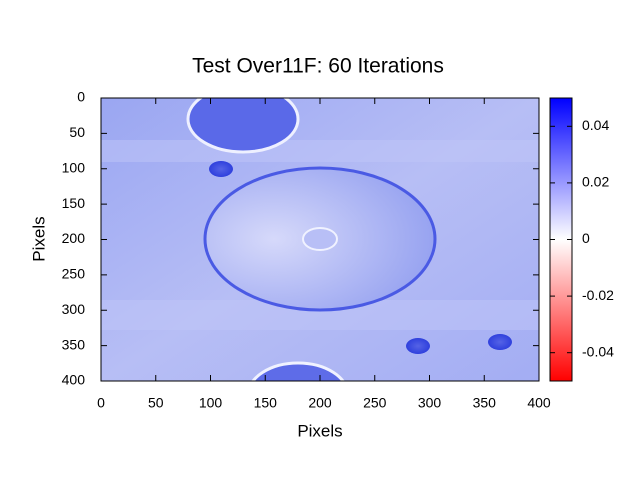 The height and width of the screenshot is (480, 640). I want to click on x-tick-label: 100, so click(211, 403).